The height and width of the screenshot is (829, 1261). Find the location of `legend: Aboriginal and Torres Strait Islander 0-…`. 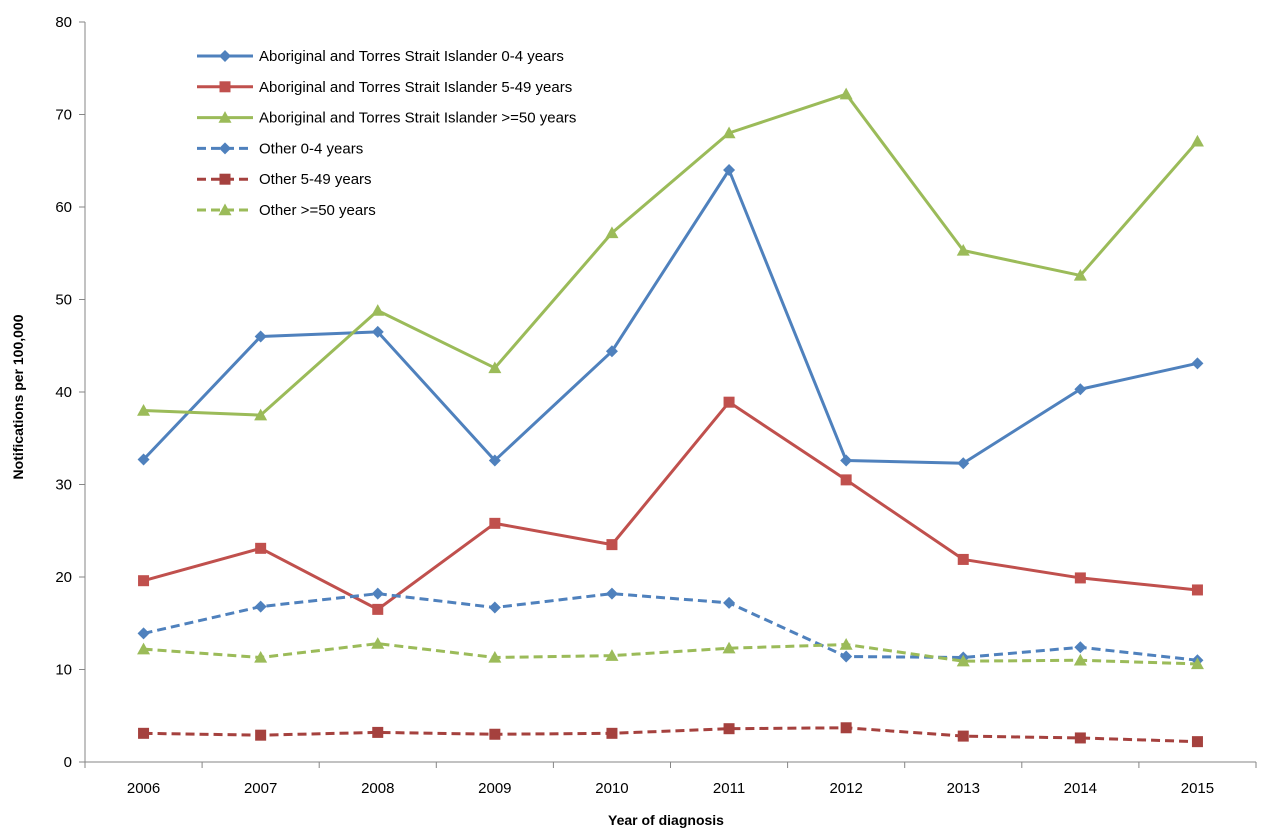

legend: Aboriginal and Torres Strait Islander 0-… is located at coordinates (386, 133).